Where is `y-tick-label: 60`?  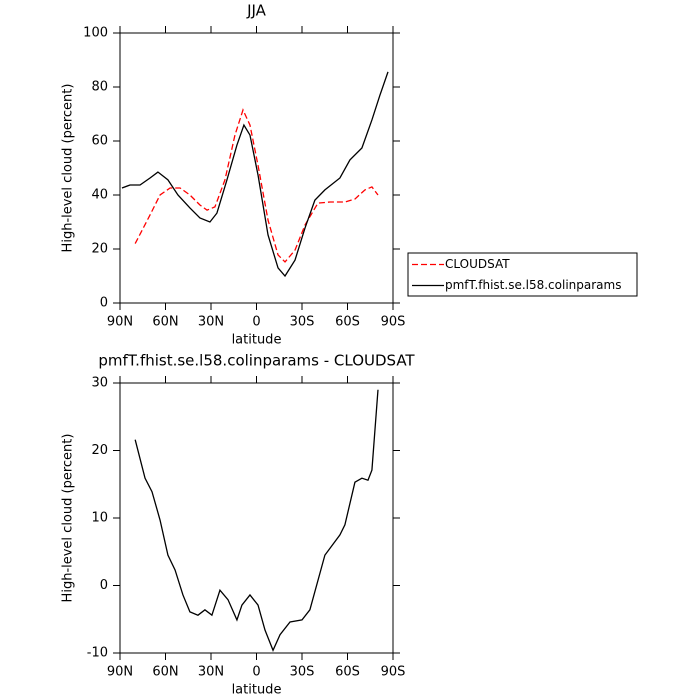 y-tick-label: 60 is located at coordinates (99, 141).